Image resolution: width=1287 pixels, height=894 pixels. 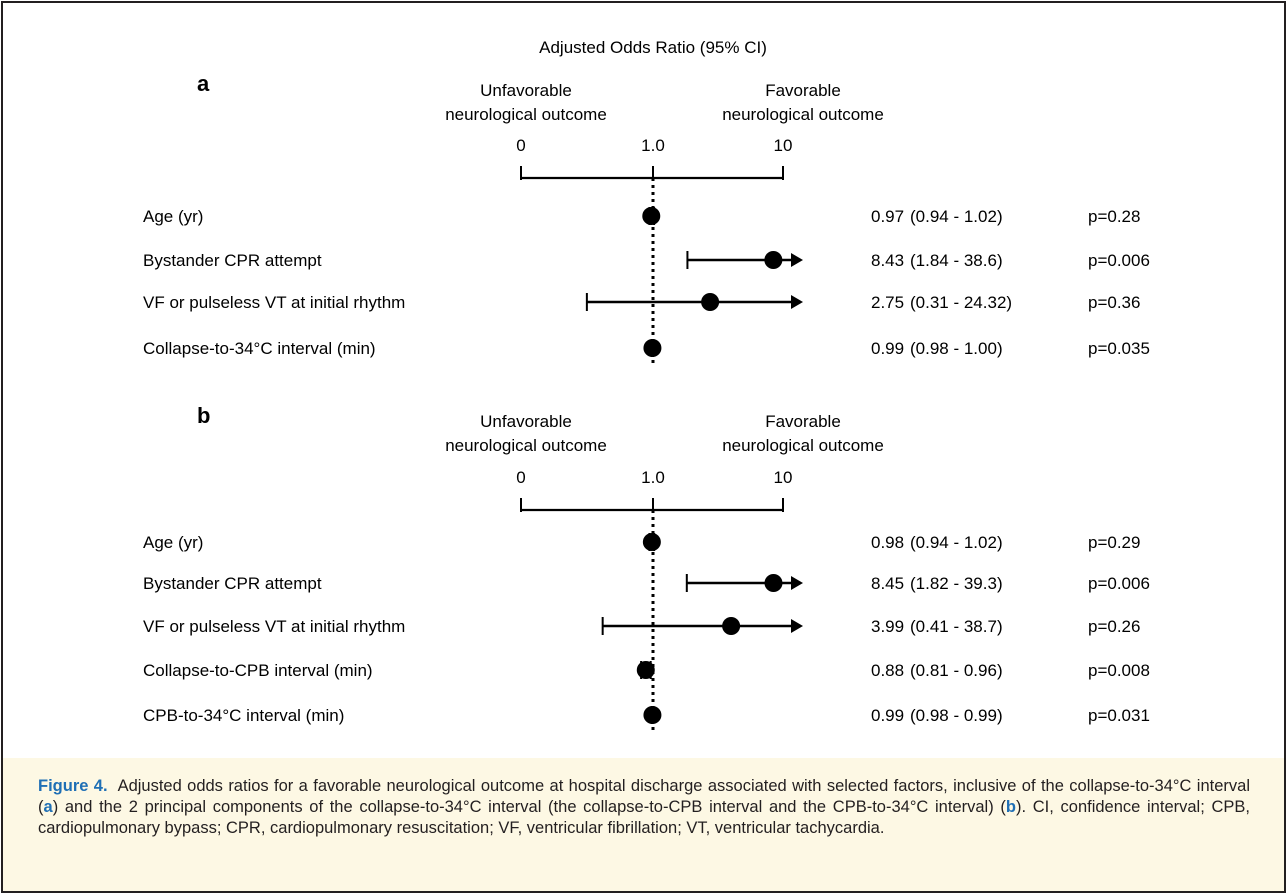 What do you see at coordinates (773, 260) in the screenshot?
I see `panel-a-row-1-point` at bounding box center [773, 260].